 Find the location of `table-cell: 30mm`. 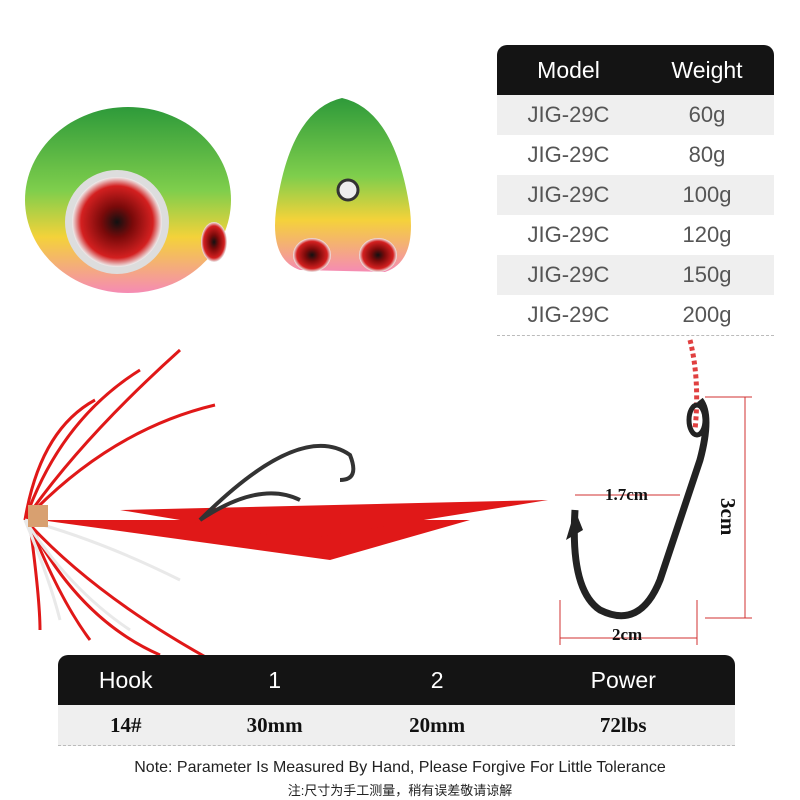

table-cell: 30mm is located at coordinates (274, 724).